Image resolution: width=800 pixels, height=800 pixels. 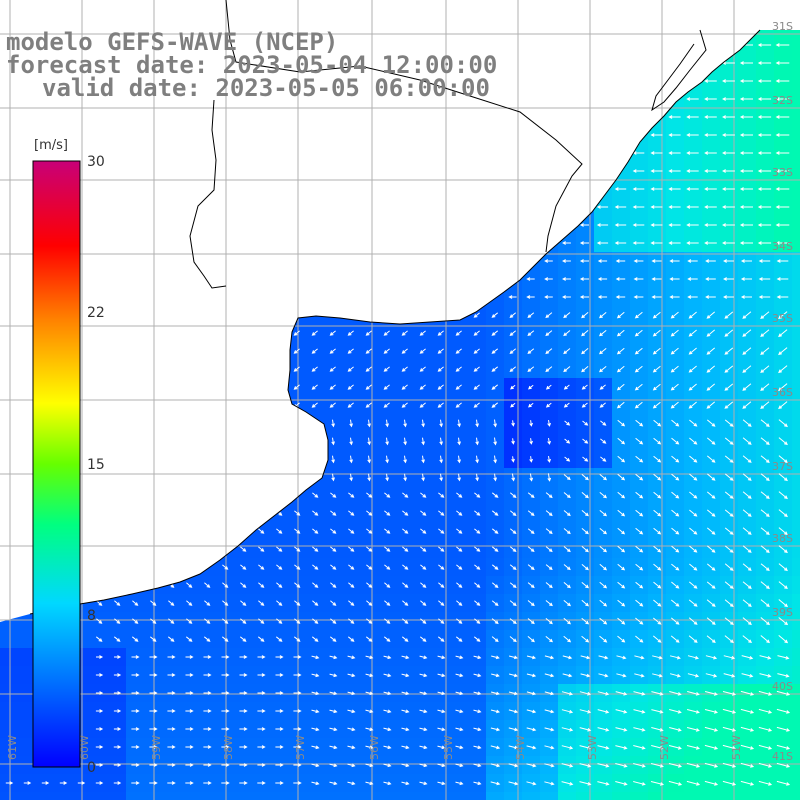 I want to click on title-forecast-date: forecast date: 2023-05-04 12:00:00, so click(x=252, y=65).